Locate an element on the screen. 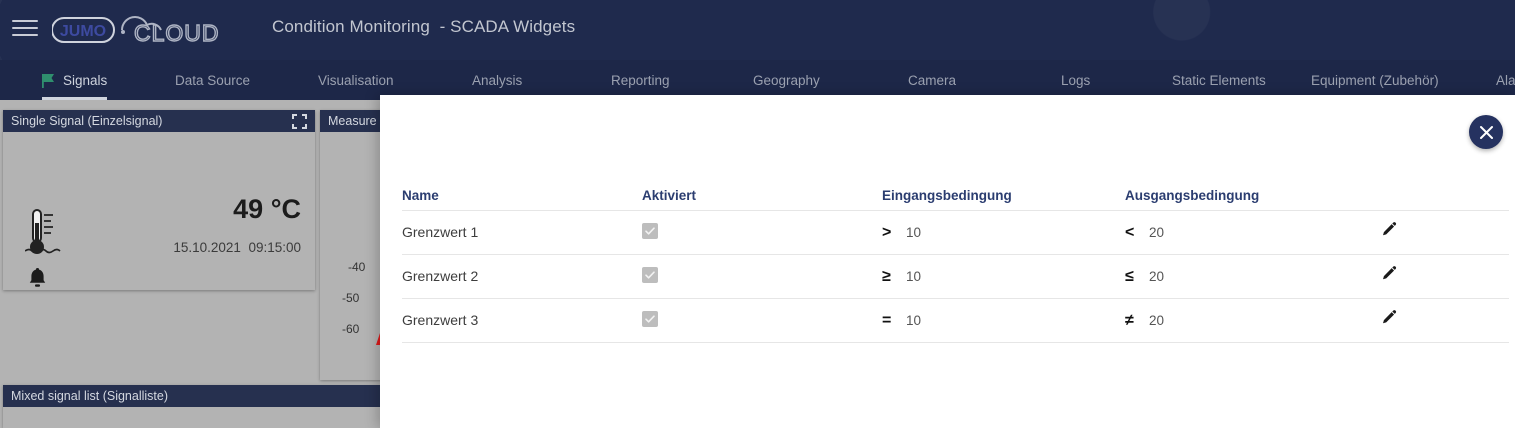 The width and height of the screenshot is (1515, 428). limit-name: Grenzwert 3 is located at coordinates (440, 319).